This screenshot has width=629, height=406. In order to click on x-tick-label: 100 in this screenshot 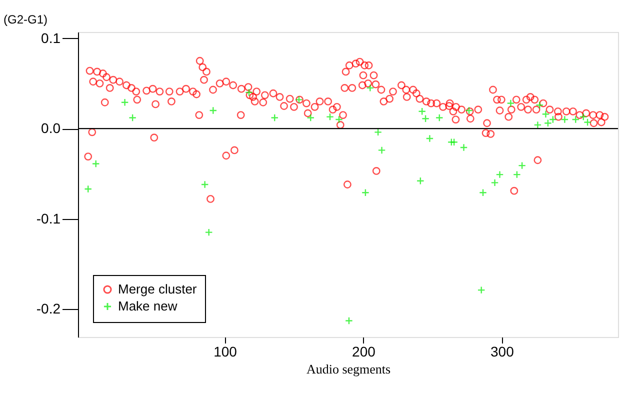, I will do `click(226, 352)`.